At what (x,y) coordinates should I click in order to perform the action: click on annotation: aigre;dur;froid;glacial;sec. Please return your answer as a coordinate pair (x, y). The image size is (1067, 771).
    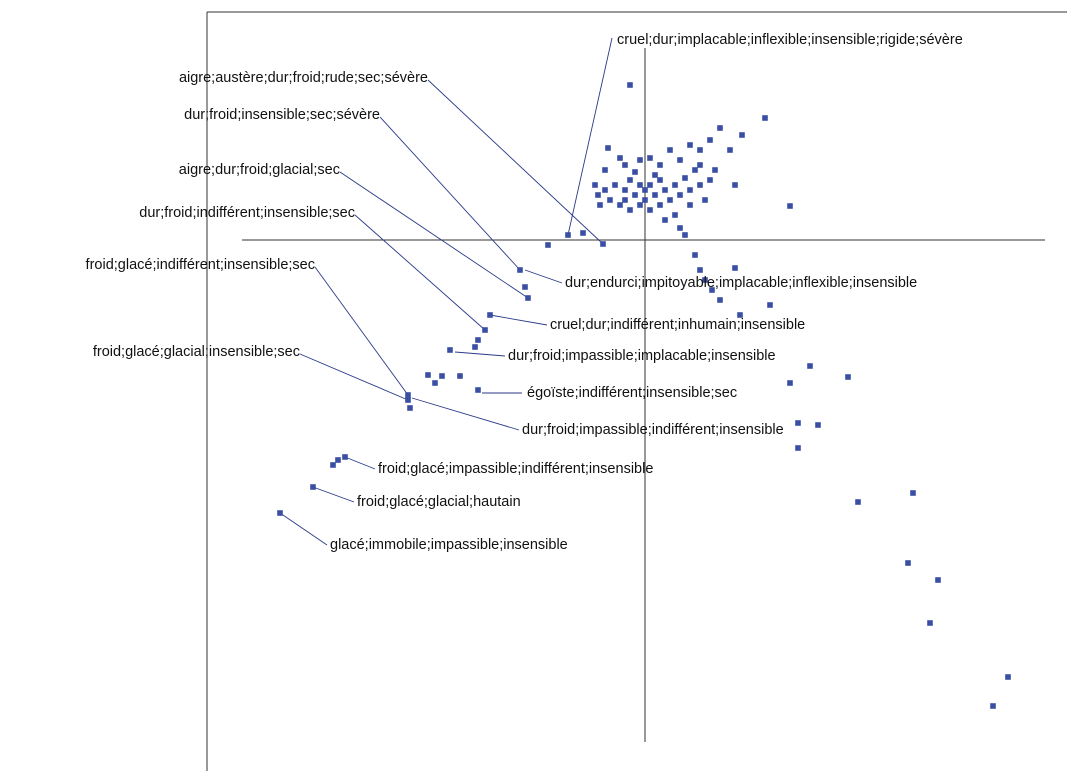
    Looking at the image, I should click on (259, 170).